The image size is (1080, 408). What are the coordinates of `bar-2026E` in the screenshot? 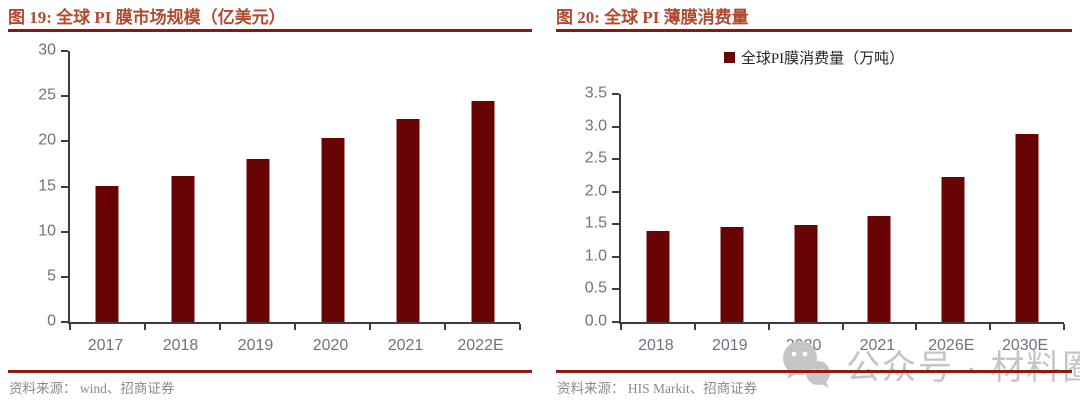 It's located at (953, 249).